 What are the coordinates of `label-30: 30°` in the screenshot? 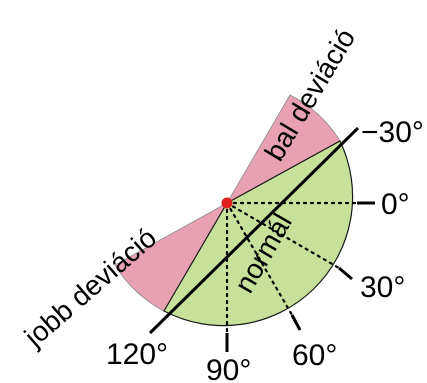 It's located at (382, 287).